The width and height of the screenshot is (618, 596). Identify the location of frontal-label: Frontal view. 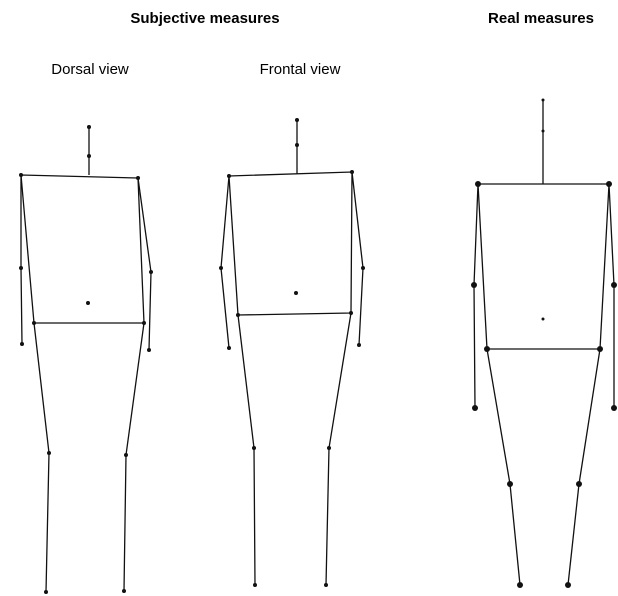
(300, 69).